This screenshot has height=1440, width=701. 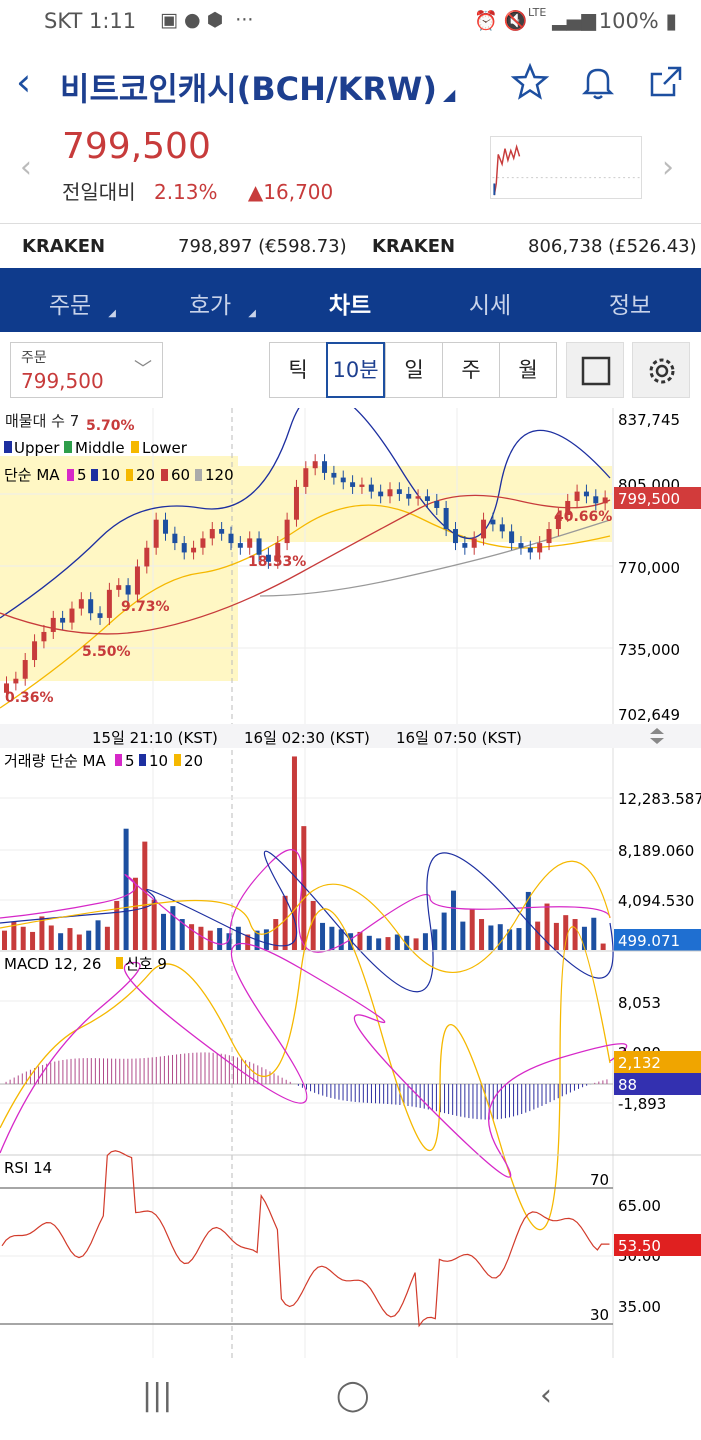 What do you see at coordinates (32, 475) in the screenshot?
I see `ma-legend-label: 단순 MA` at bounding box center [32, 475].